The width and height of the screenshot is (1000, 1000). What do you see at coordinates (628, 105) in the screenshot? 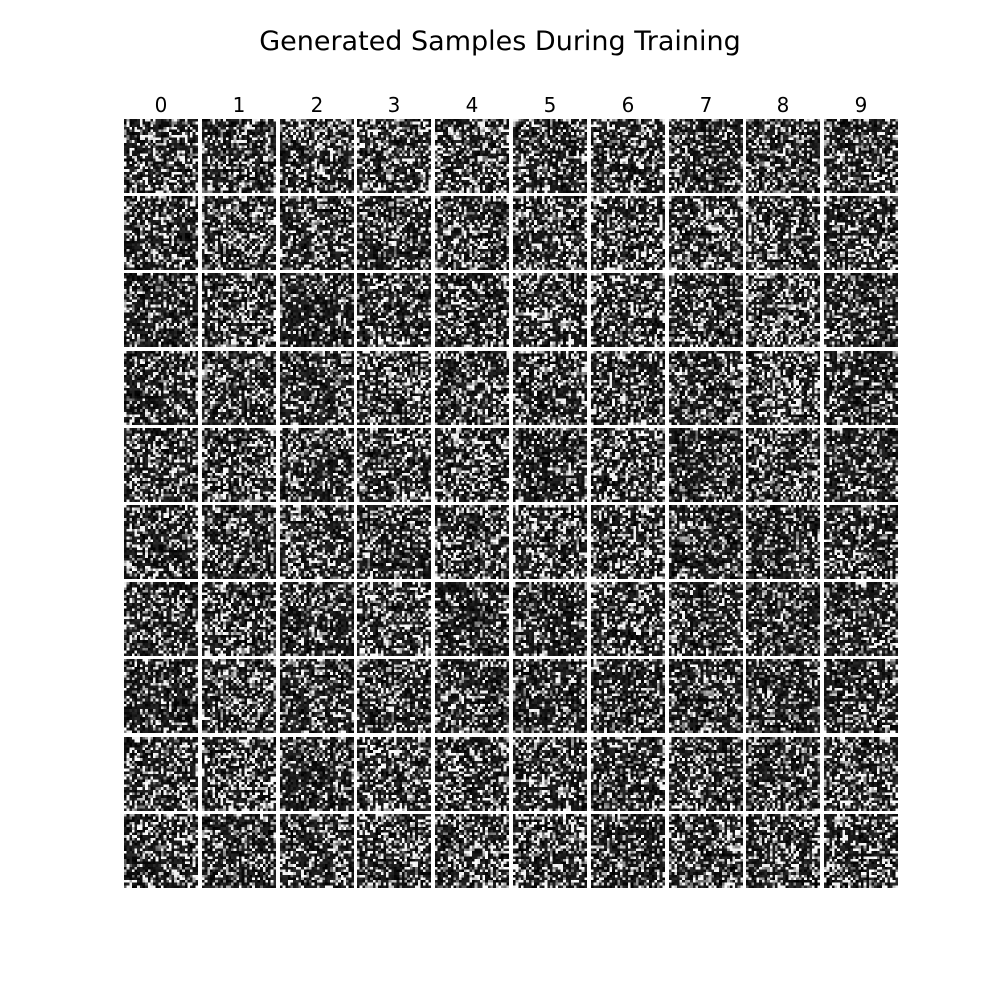
I see `column-label-6: 6` at bounding box center [628, 105].